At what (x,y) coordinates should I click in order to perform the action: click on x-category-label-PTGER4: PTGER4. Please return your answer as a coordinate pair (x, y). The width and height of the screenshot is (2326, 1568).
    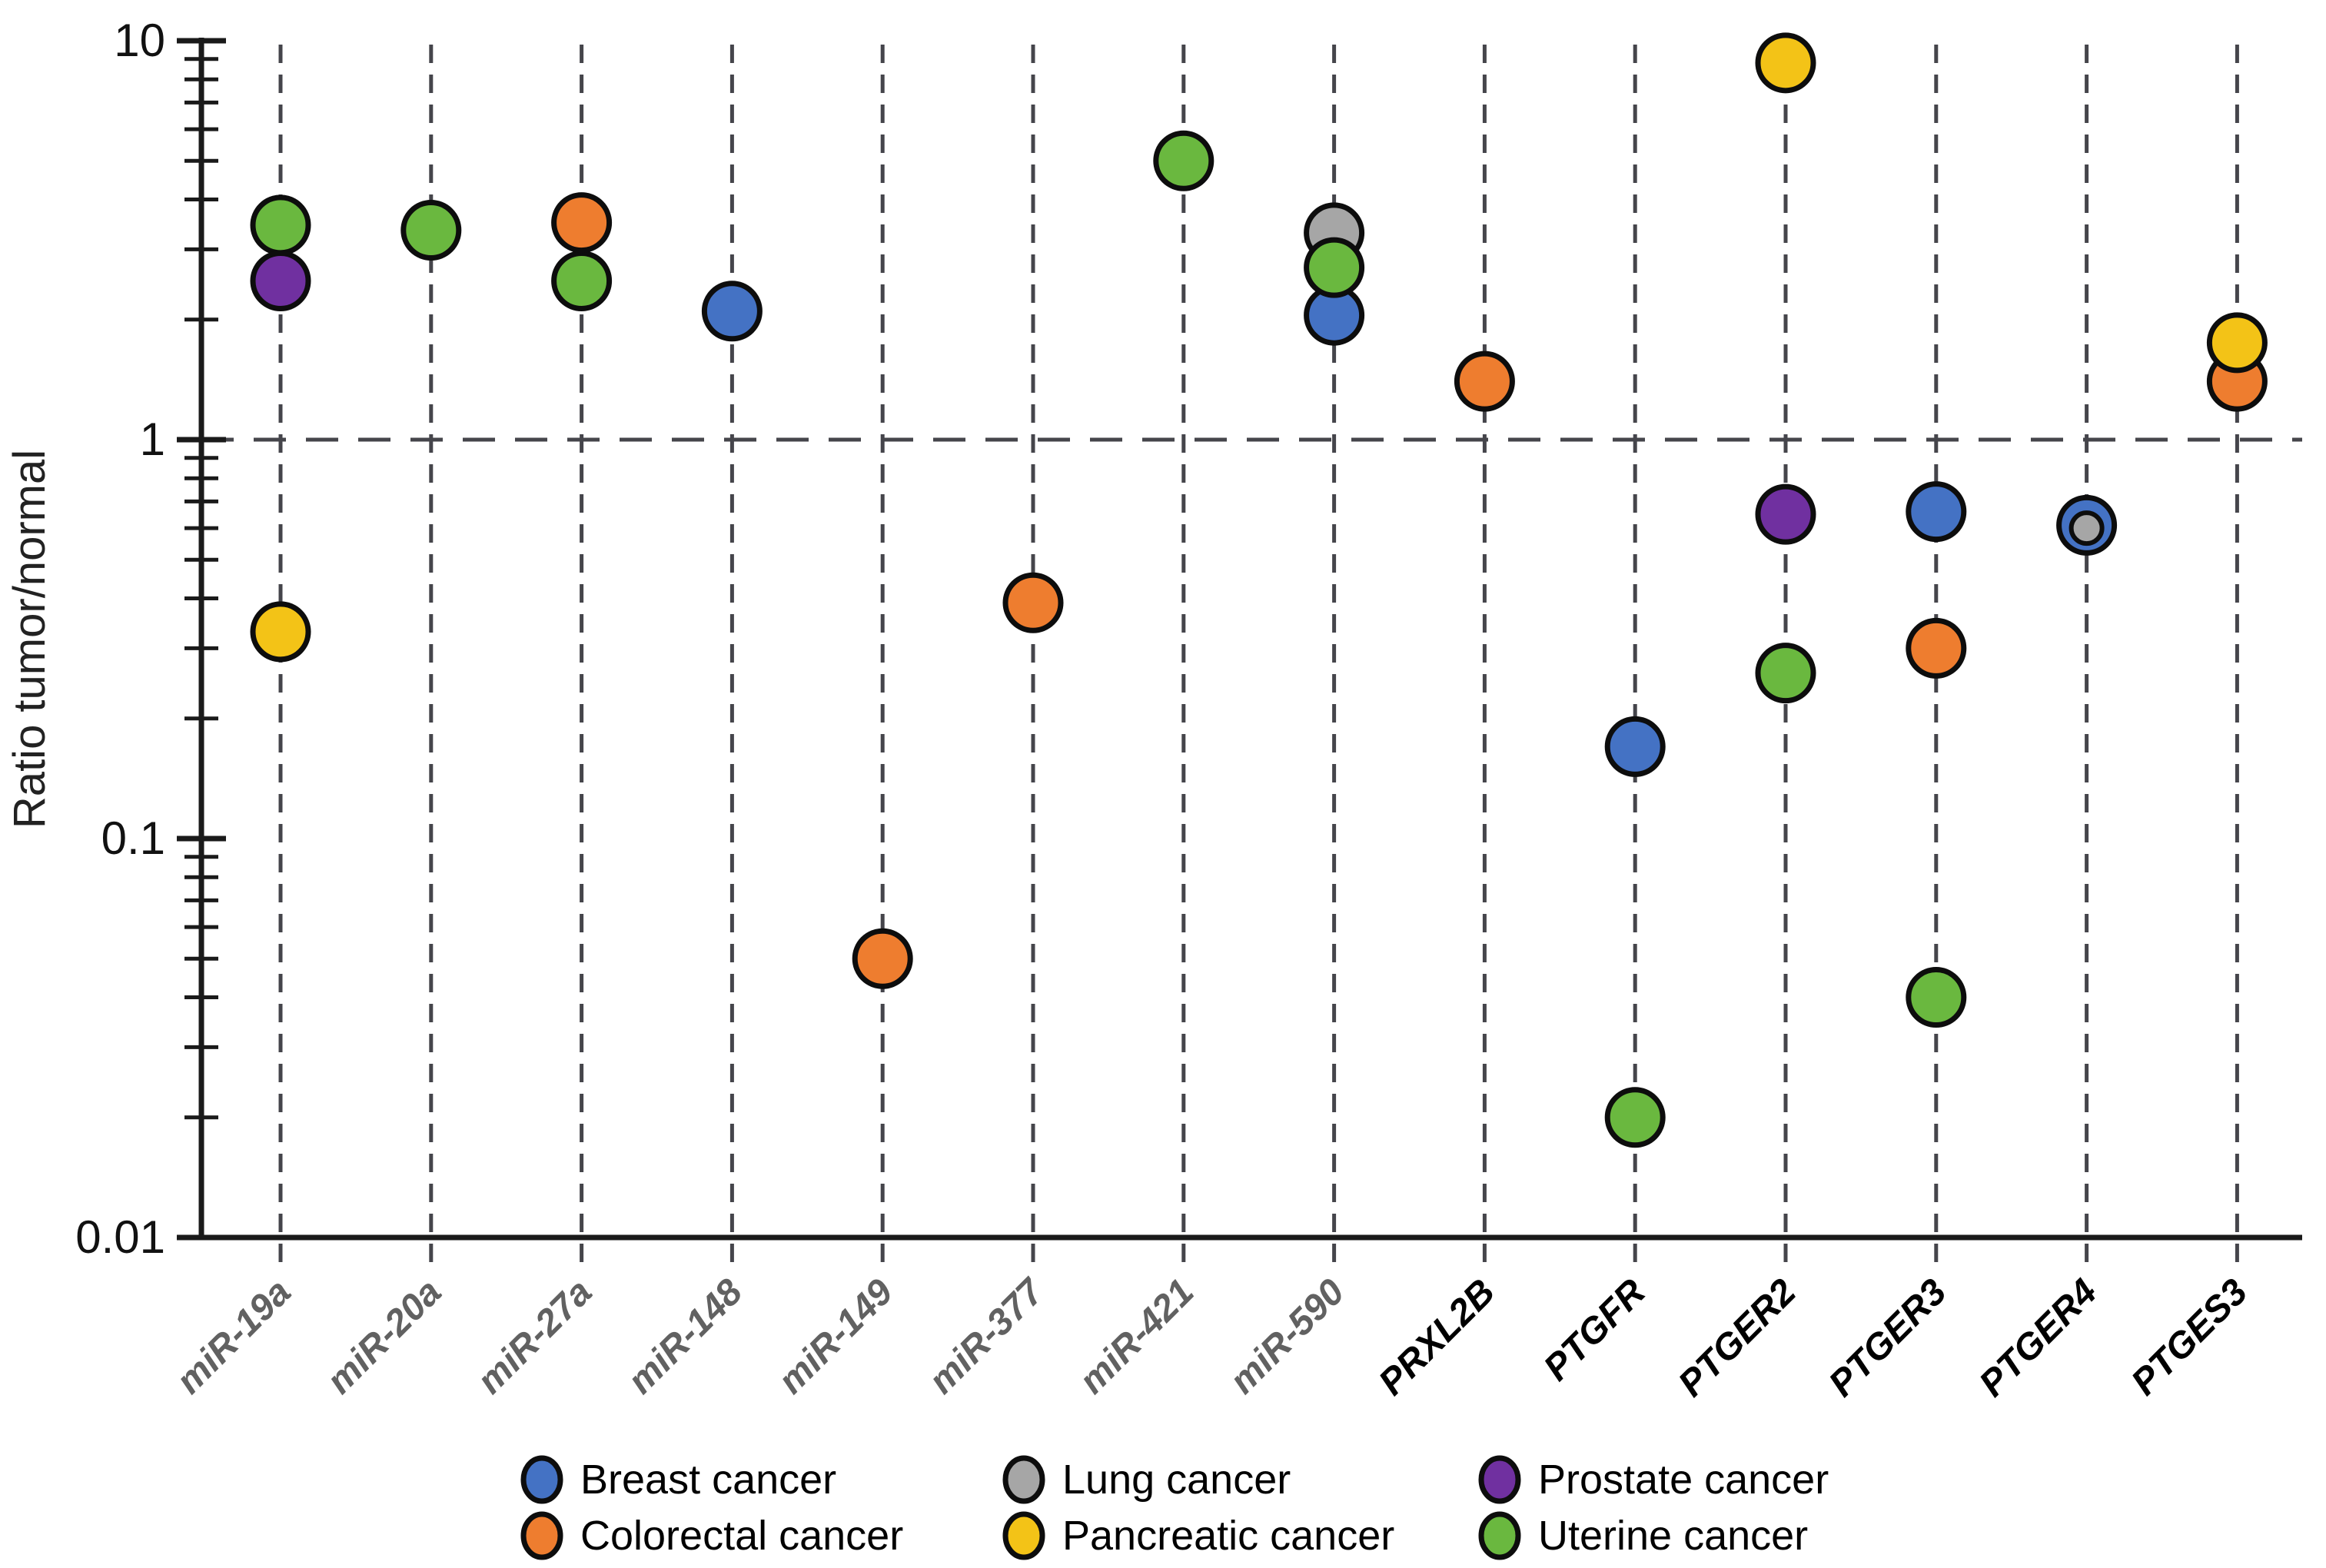
    Looking at the image, I should click on (2038, 1337).